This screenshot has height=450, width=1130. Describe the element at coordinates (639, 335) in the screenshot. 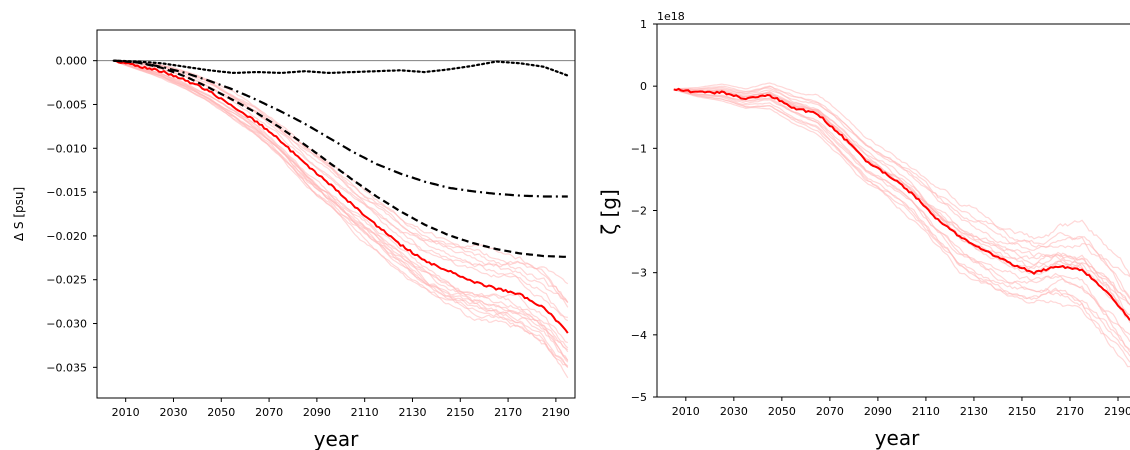

I see `y-tick-label: −4` at that location.